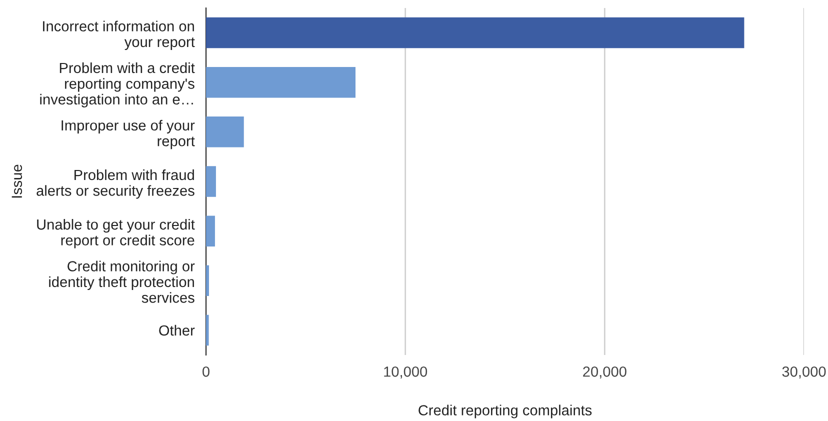  What do you see at coordinates (116, 233) in the screenshot?
I see `y-tick-label: Unable to get your credit report or credit score` at bounding box center [116, 233].